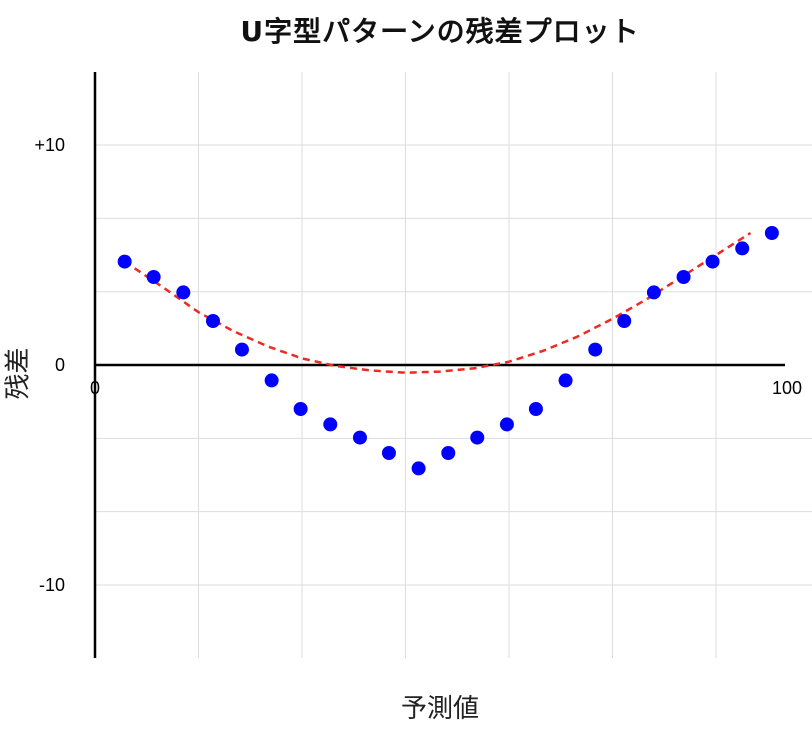 The image size is (812, 740). Describe the element at coordinates (440, 31) in the screenshot. I see `chart-title: U字型パターンの残差プロット` at that location.